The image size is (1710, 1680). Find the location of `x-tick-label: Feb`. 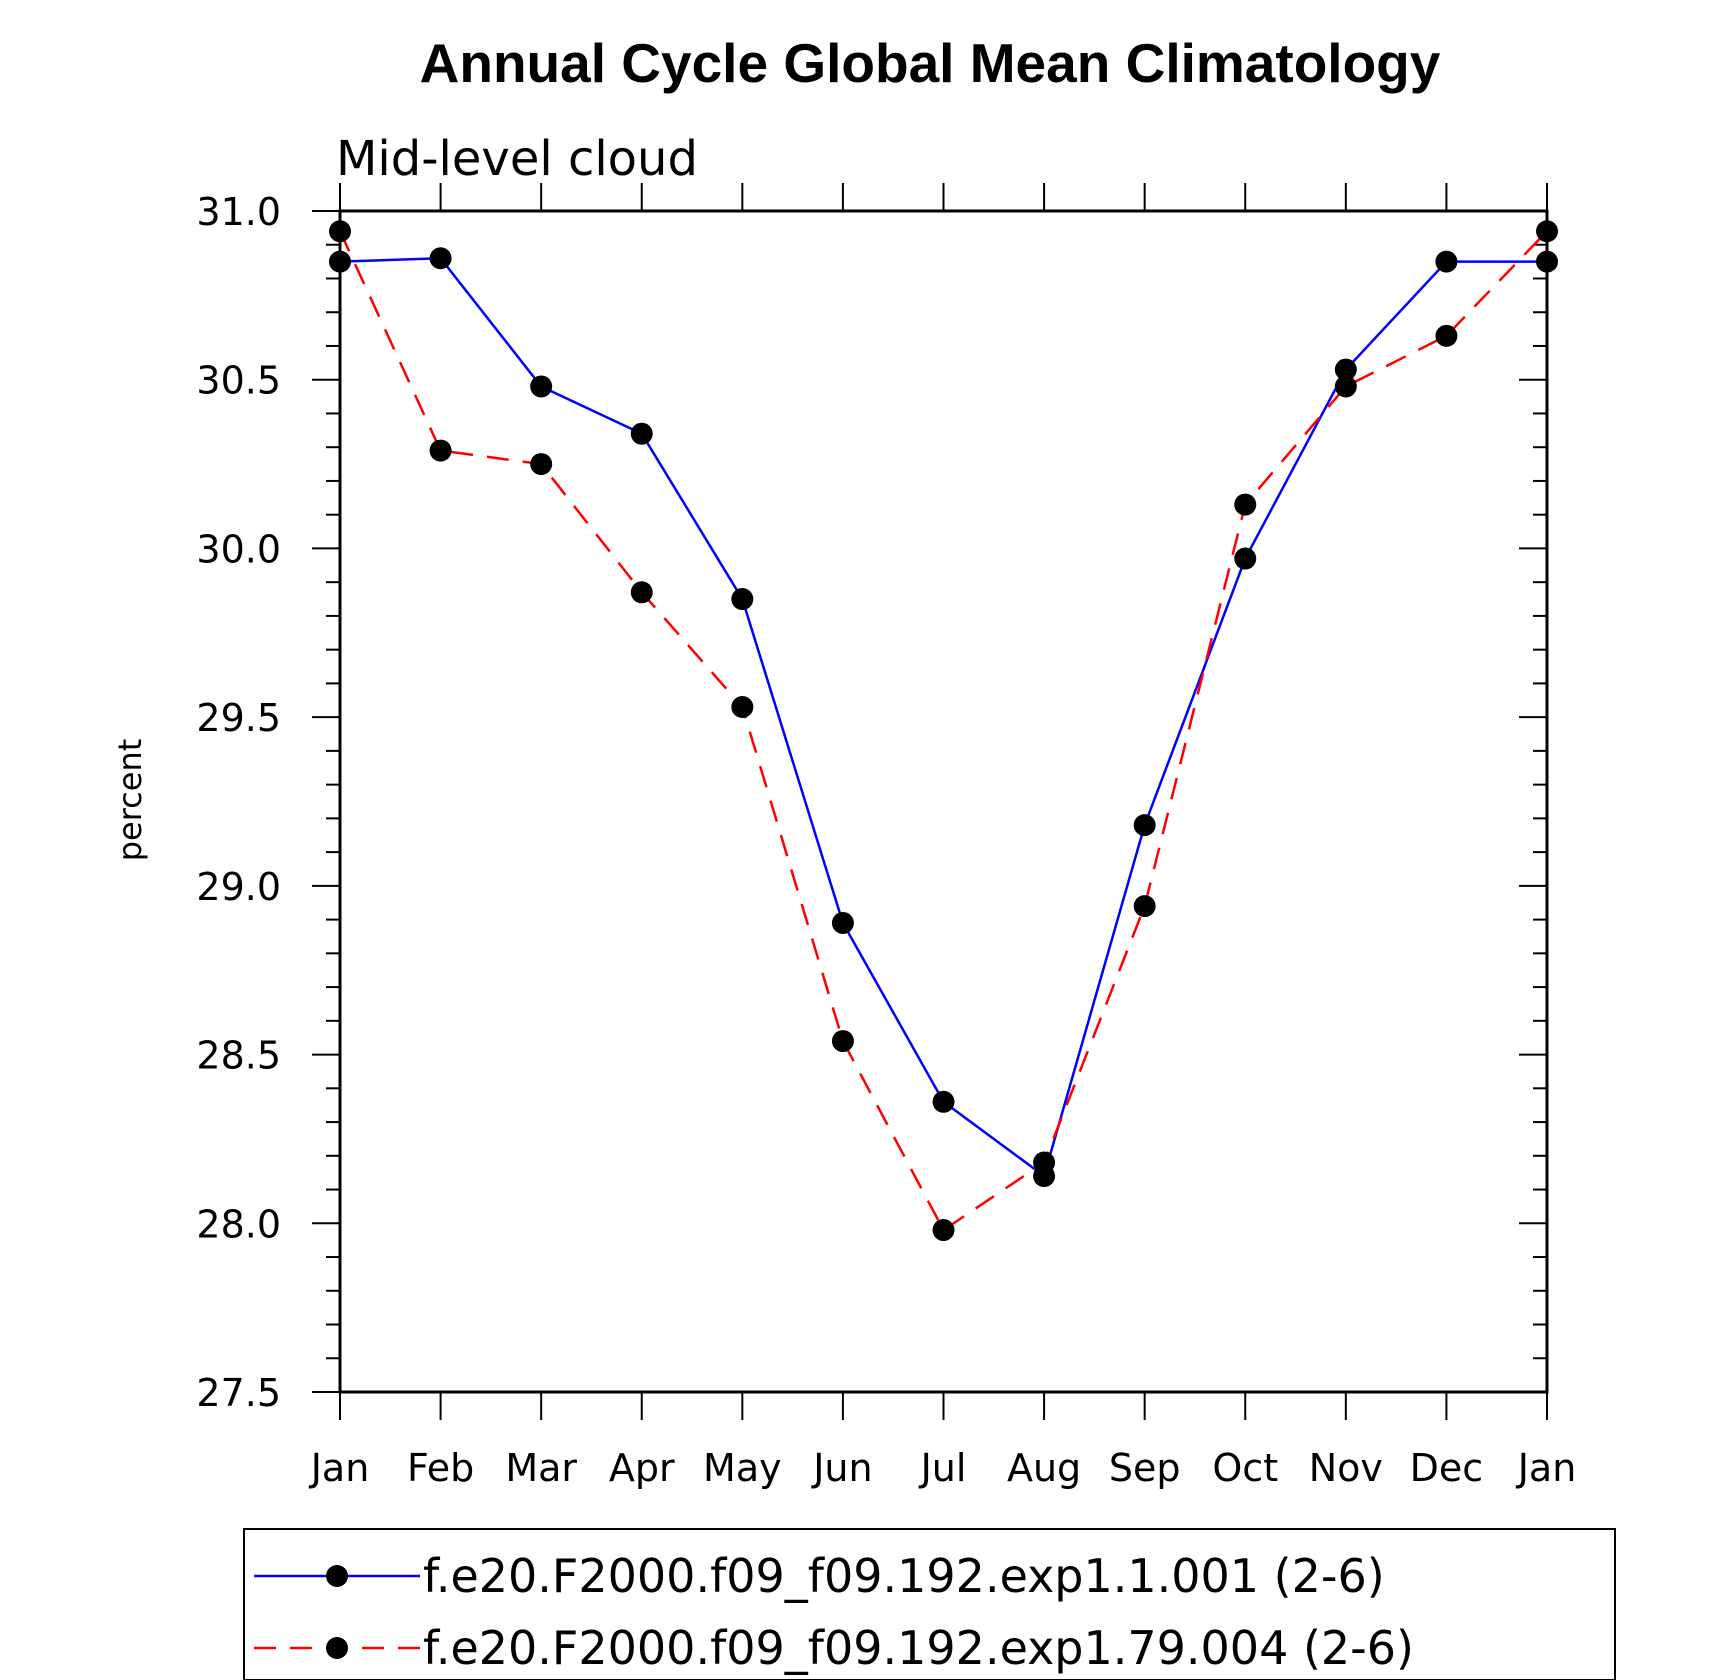

x-tick-label: Feb is located at coordinates (440, 1468).